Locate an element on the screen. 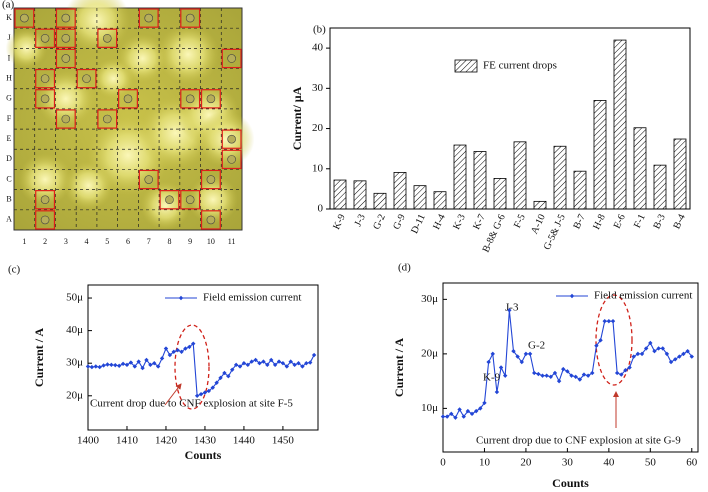 This screenshot has height=492, width=708. plot-frame is located at coordinates (570, 367).